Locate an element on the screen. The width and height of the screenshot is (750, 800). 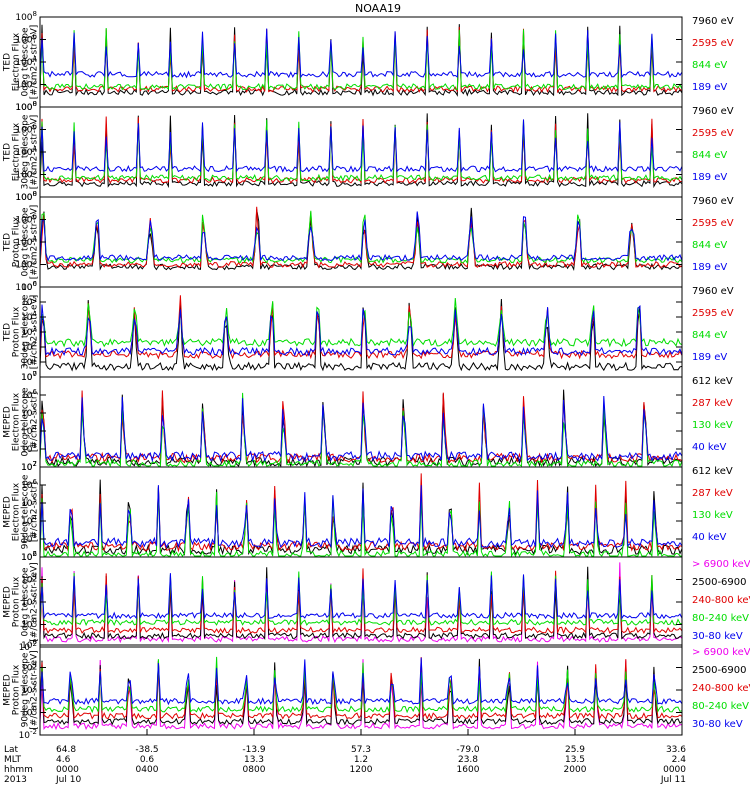
x-tick-label: 0400 is located at coordinates (147, 770).